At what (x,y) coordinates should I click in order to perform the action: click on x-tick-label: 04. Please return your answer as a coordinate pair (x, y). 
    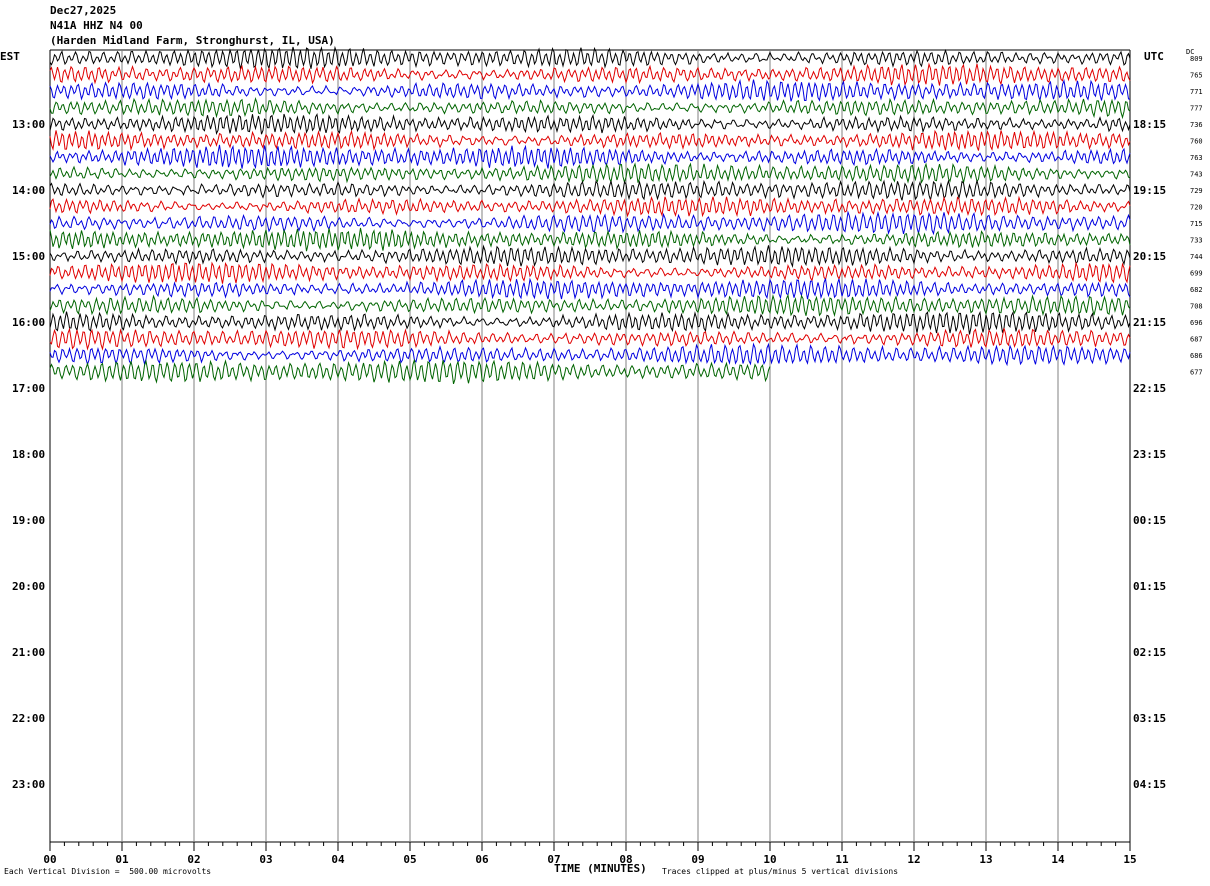
    Looking at the image, I should click on (338, 859).